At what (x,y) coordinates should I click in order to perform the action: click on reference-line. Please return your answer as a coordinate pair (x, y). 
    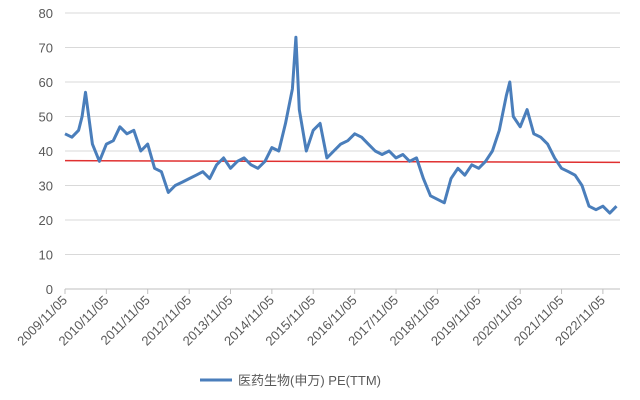
    Looking at the image, I should click on (342, 161).